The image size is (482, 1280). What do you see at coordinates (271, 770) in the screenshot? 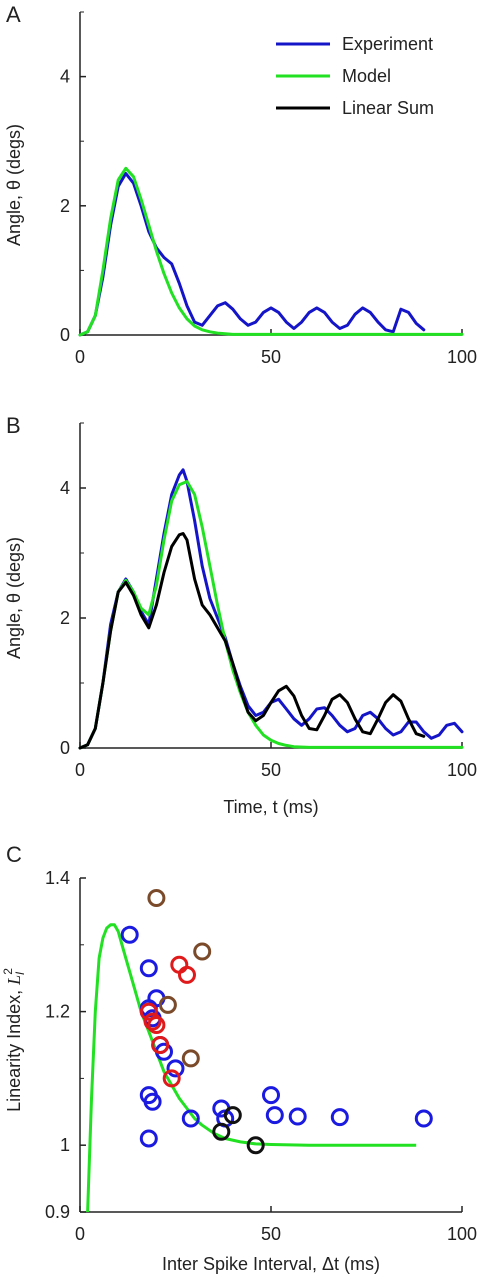
I see `panel-b-x-tick-label: 50` at bounding box center [271, 770].